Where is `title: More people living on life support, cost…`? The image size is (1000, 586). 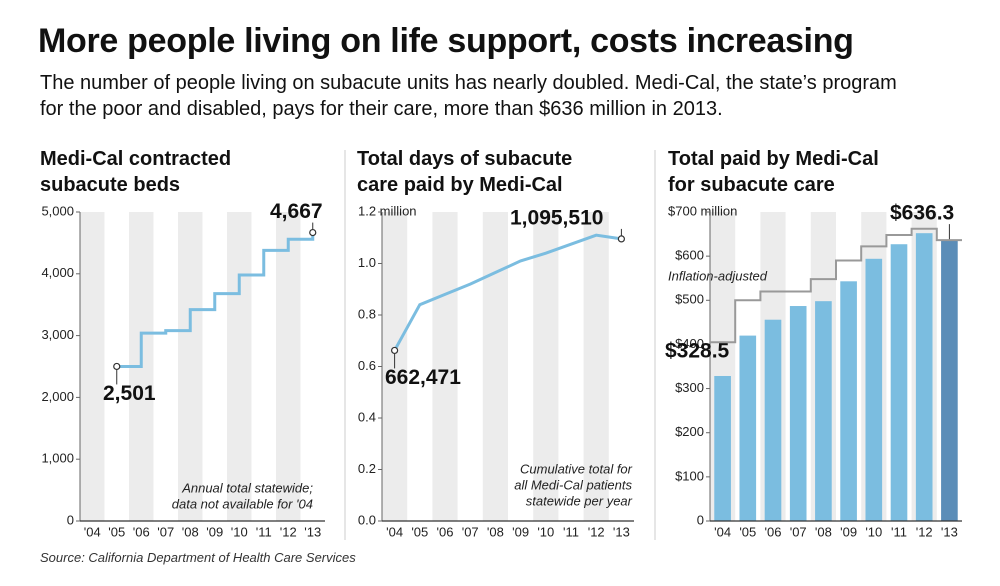 title: More people living on life support, cost… is located at coordinates (446, 41).